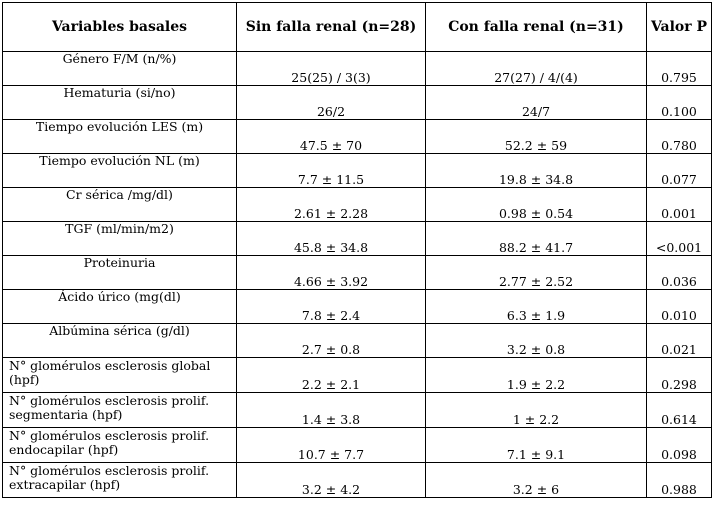 Image resolution: width=714 pixels, height=509 pixels. What do you see at coordinates (536, 340) in the screenshot?
I see `with-renal-failure-cell: 3.2 ± 0.8` at bounding box center [536, 340].